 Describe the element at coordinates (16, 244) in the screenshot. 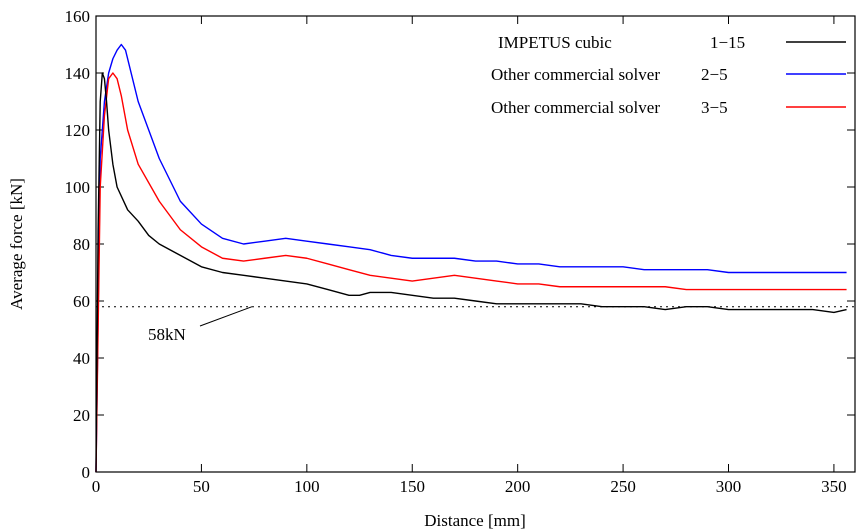

I see `y-axis-label: Average force [kN]` at that location.